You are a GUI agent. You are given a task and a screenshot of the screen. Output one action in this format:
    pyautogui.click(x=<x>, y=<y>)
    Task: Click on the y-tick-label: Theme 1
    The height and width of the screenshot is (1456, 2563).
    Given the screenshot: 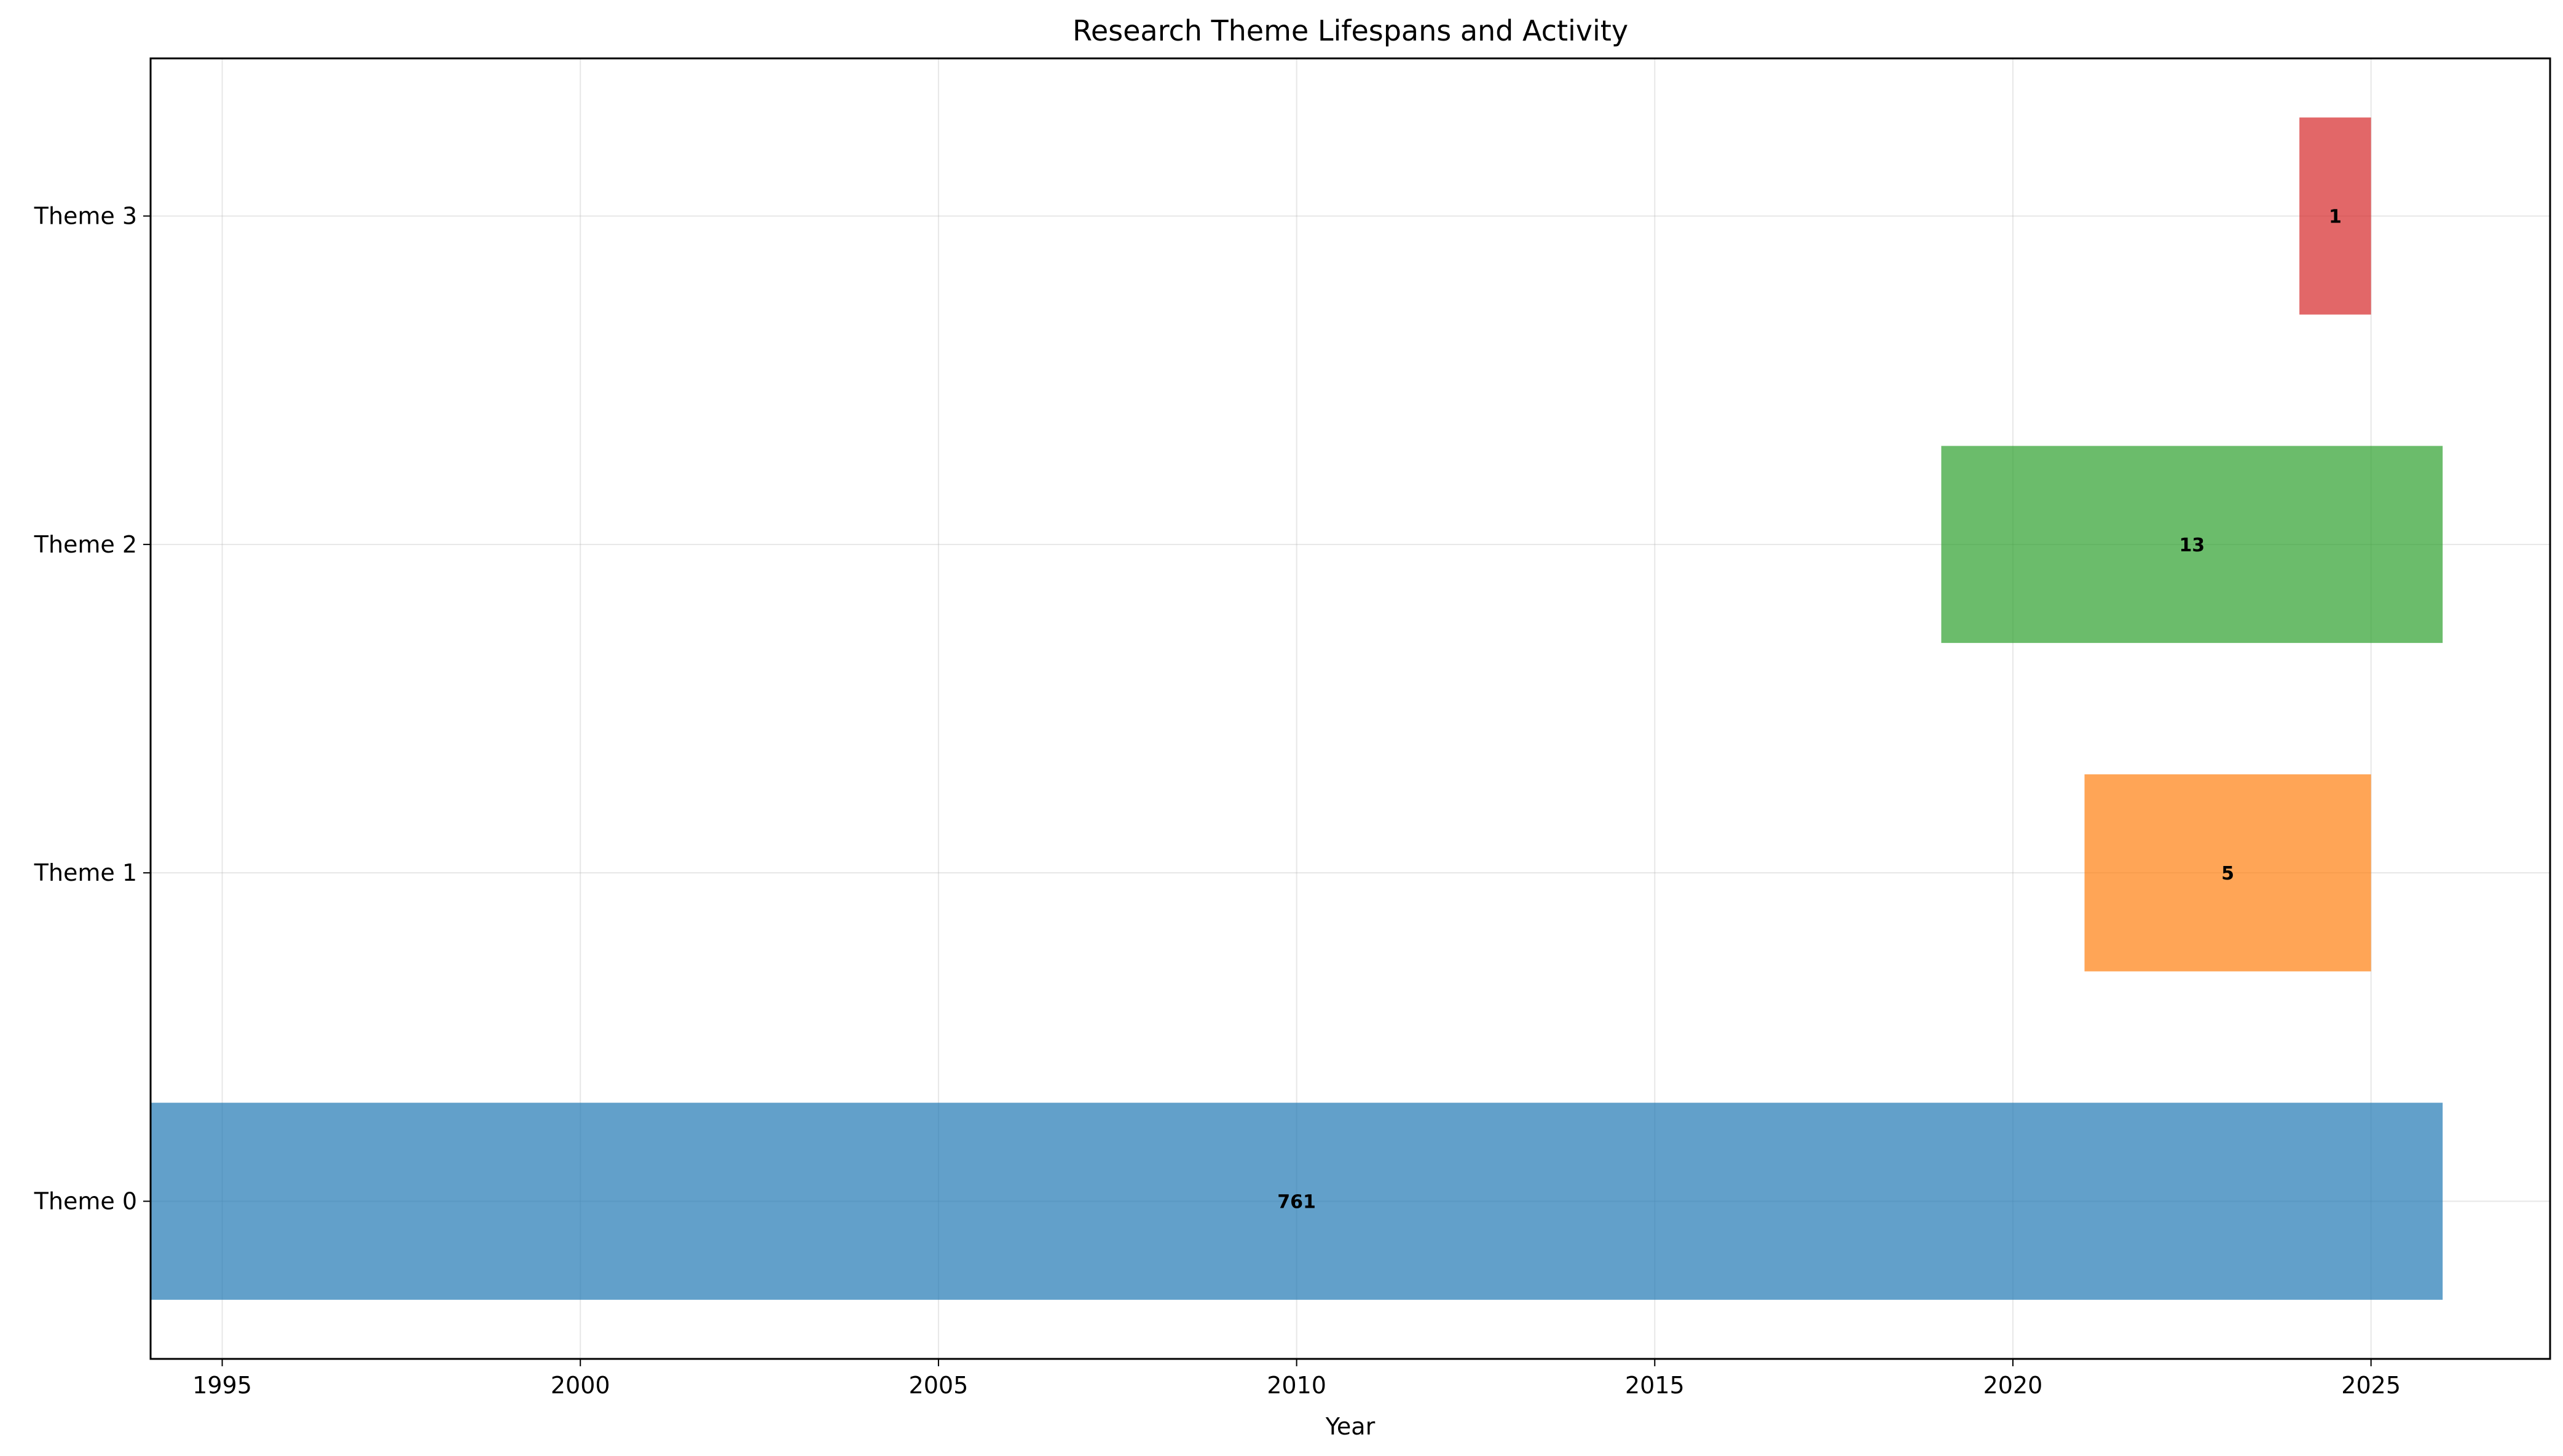 What is the action you would take?
    pyautogui.click(x=85, y=872)
    